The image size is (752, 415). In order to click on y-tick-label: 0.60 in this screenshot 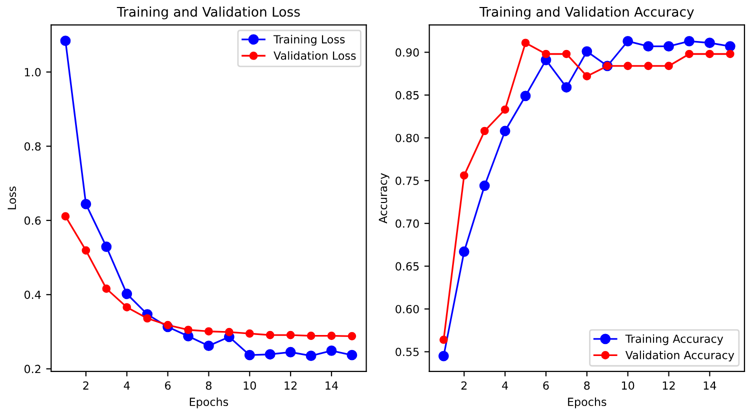, I will do `click(407, 309)`.